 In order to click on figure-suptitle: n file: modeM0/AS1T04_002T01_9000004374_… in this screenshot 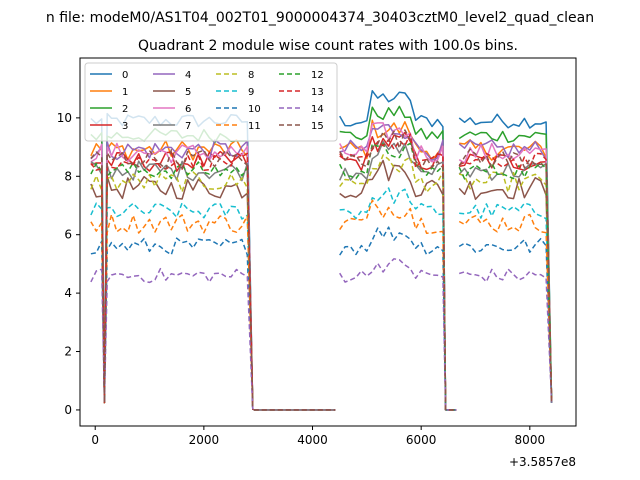, I will do `click(320, 18)`.